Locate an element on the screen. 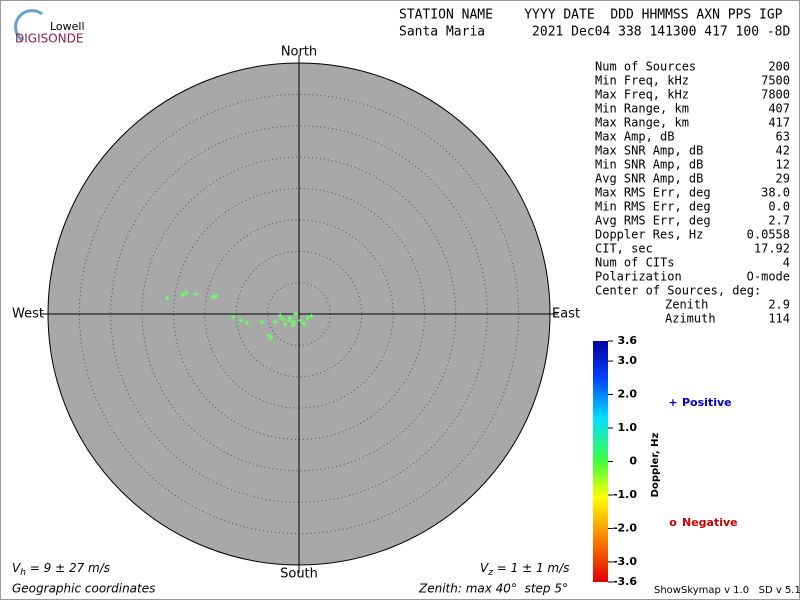 The height and width of the screenshot is (600, 800). legend-symbol: + is located at coordinates (672, 402).